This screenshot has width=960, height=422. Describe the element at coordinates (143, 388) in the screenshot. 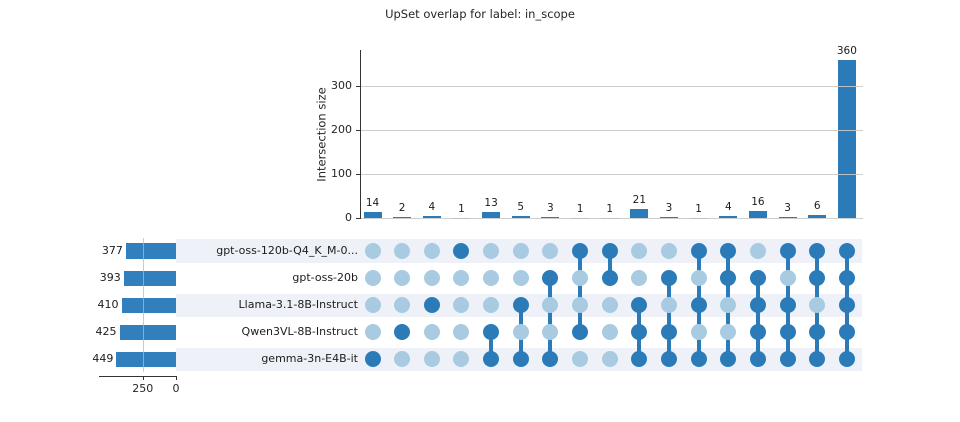

I see `setsize-tick-label: 250` at that location.